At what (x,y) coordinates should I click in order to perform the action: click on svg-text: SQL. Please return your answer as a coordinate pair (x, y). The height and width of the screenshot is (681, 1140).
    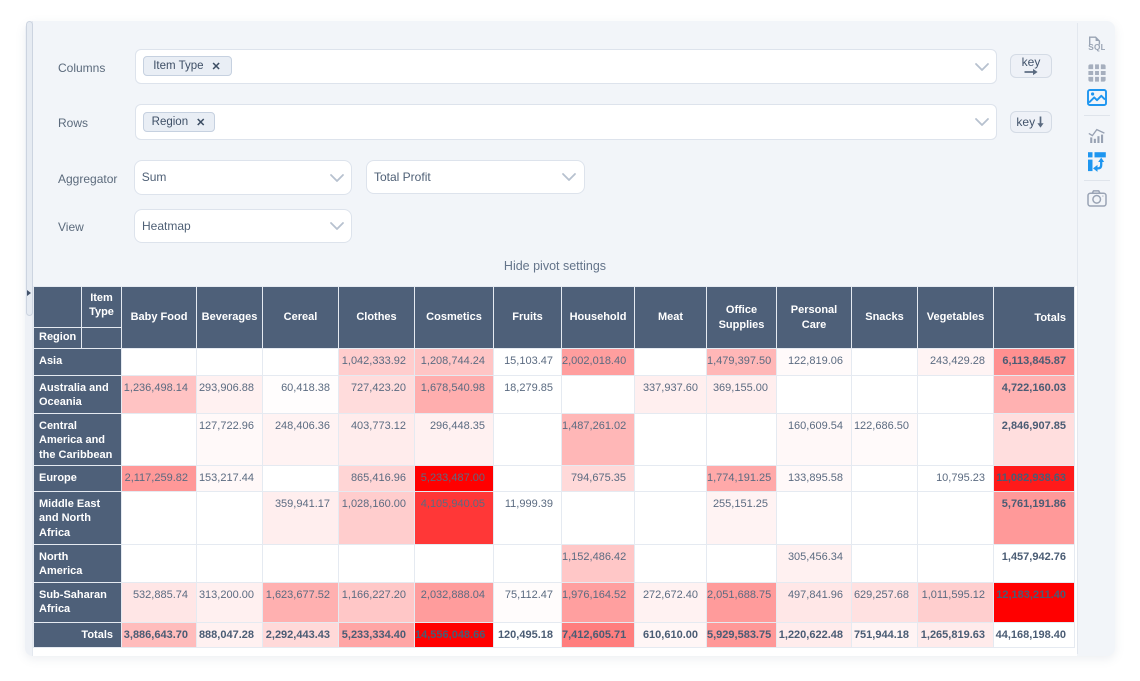
    Looking at the image, I should click on (1096, 46).